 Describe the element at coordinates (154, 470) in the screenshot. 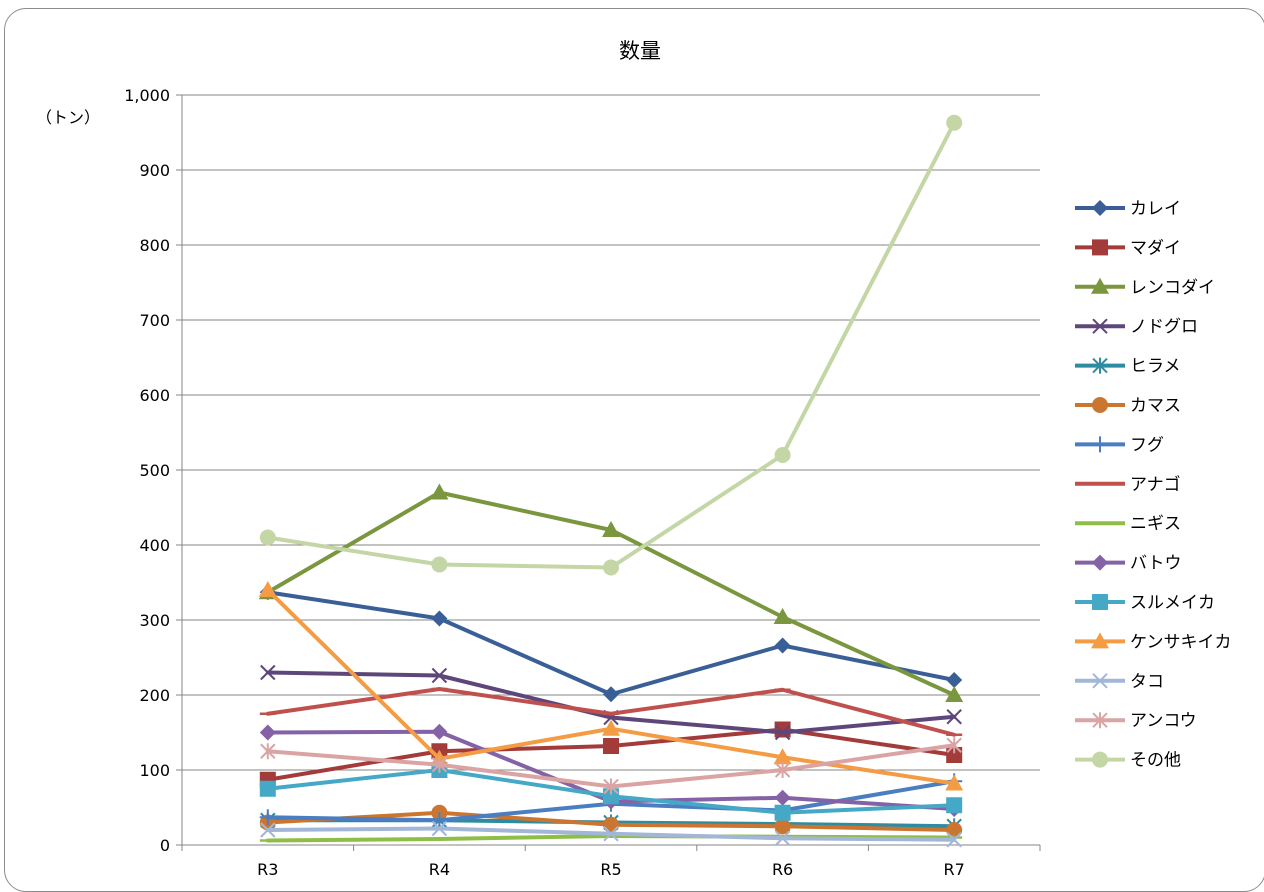

I see `y-tick-label: 500` at that location.